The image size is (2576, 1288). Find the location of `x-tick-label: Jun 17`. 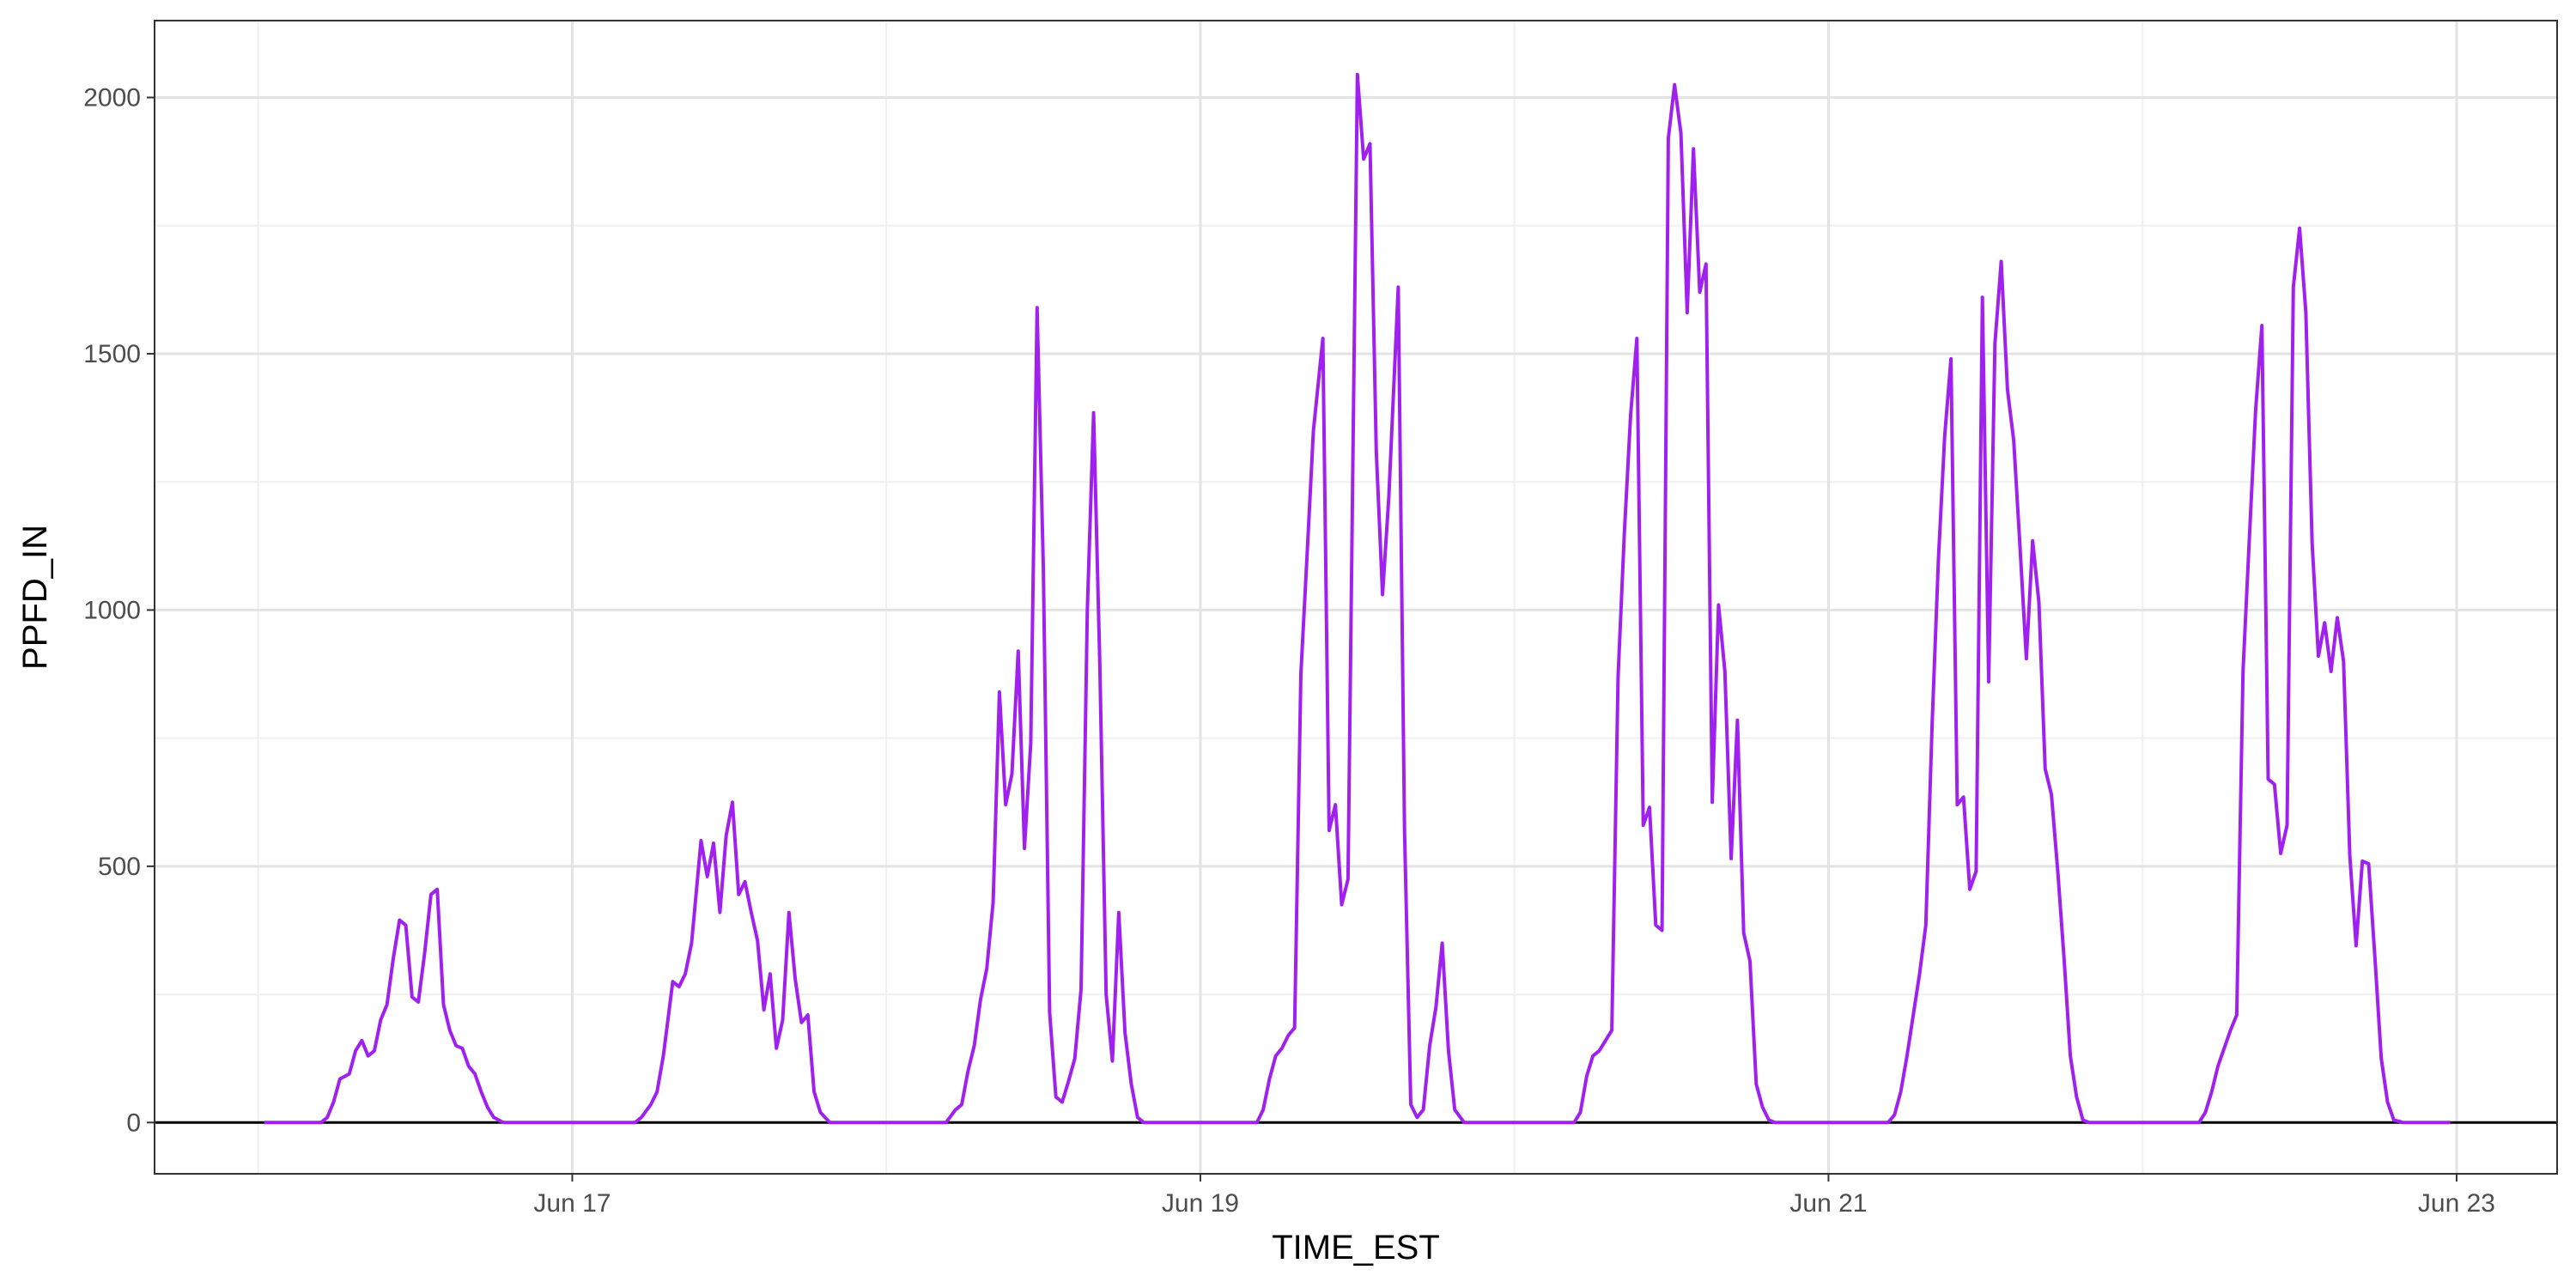

x-tick-label: Jun 17 is located at coordinates (572, 1203).